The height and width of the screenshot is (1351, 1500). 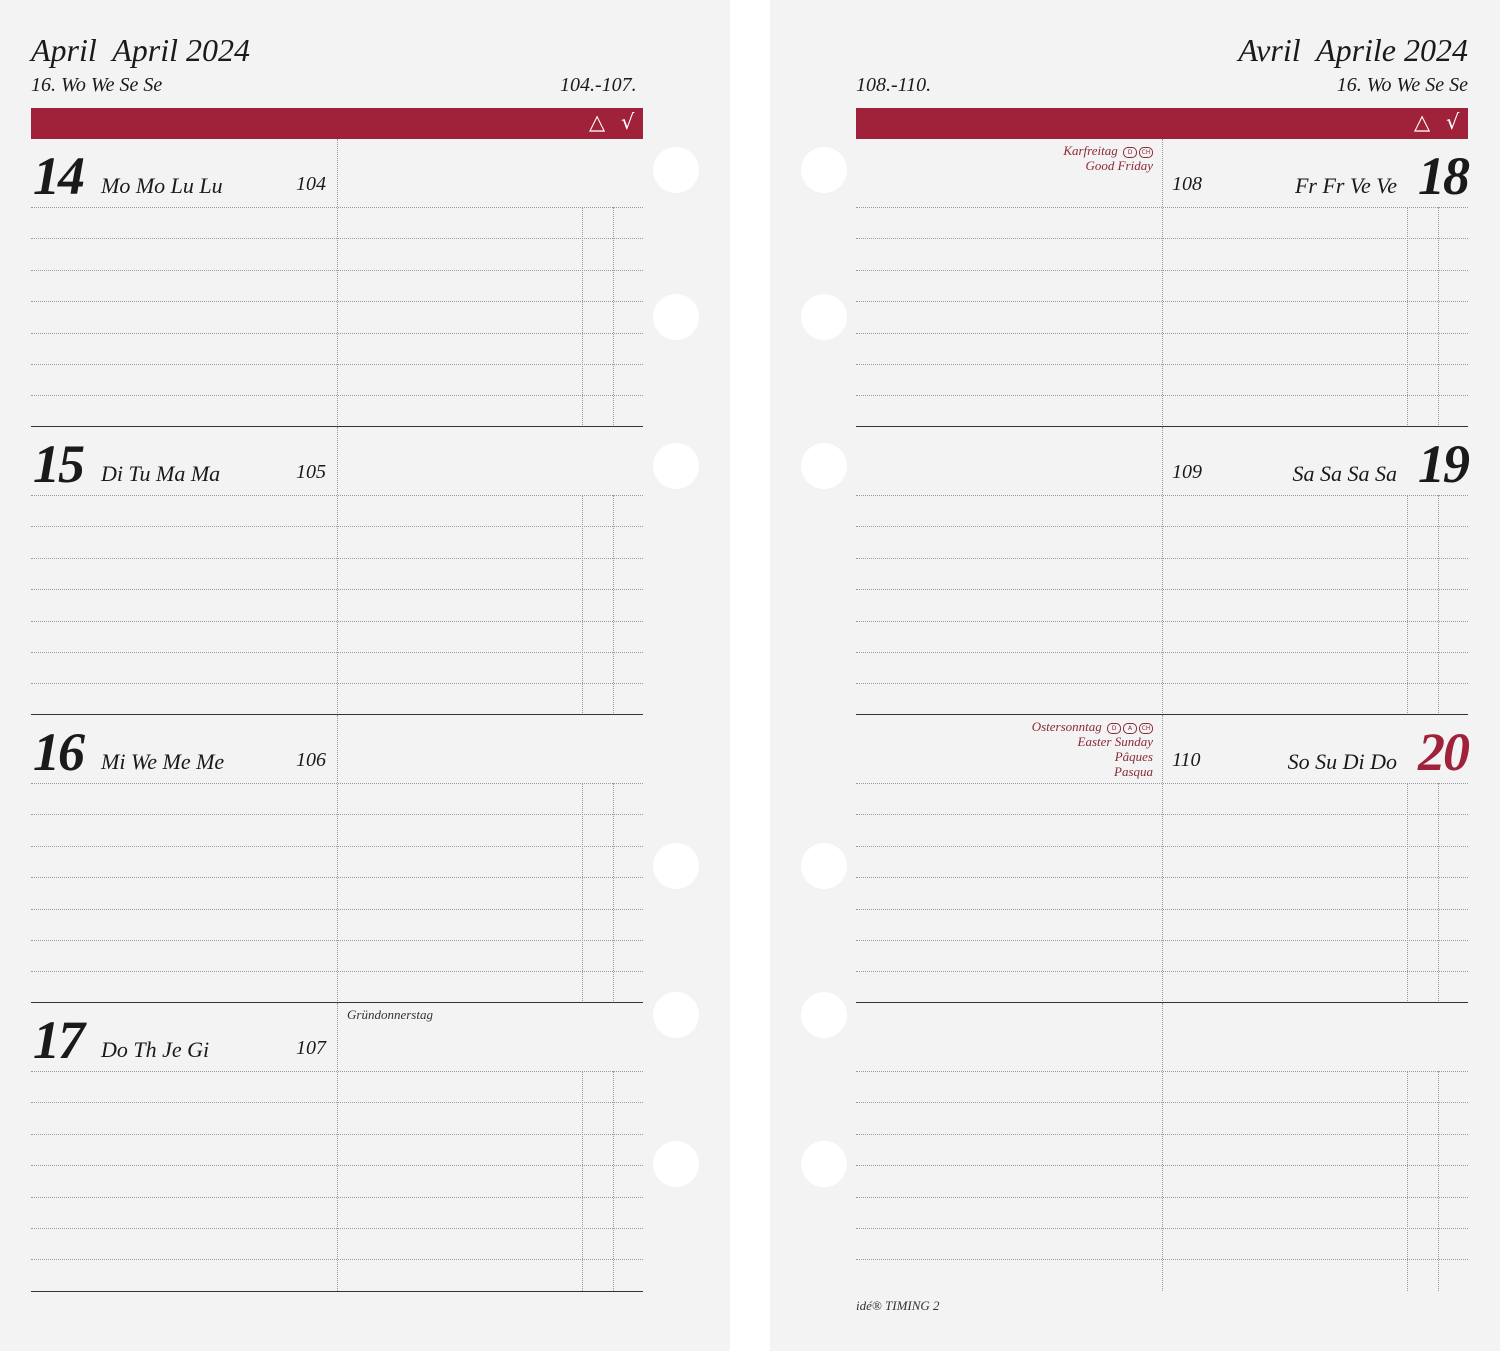 I want to click on bottom-rule, so click(x=337, y=1291).